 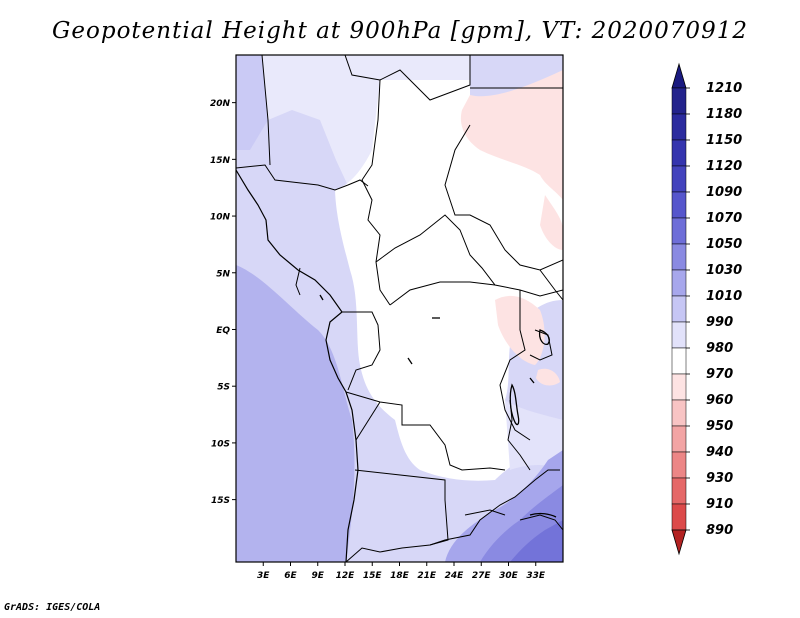 What do you see at coordinates (724, 218) in the screenshot?
I see `colorbar-label: 1070` at bounding box center [724, 218].